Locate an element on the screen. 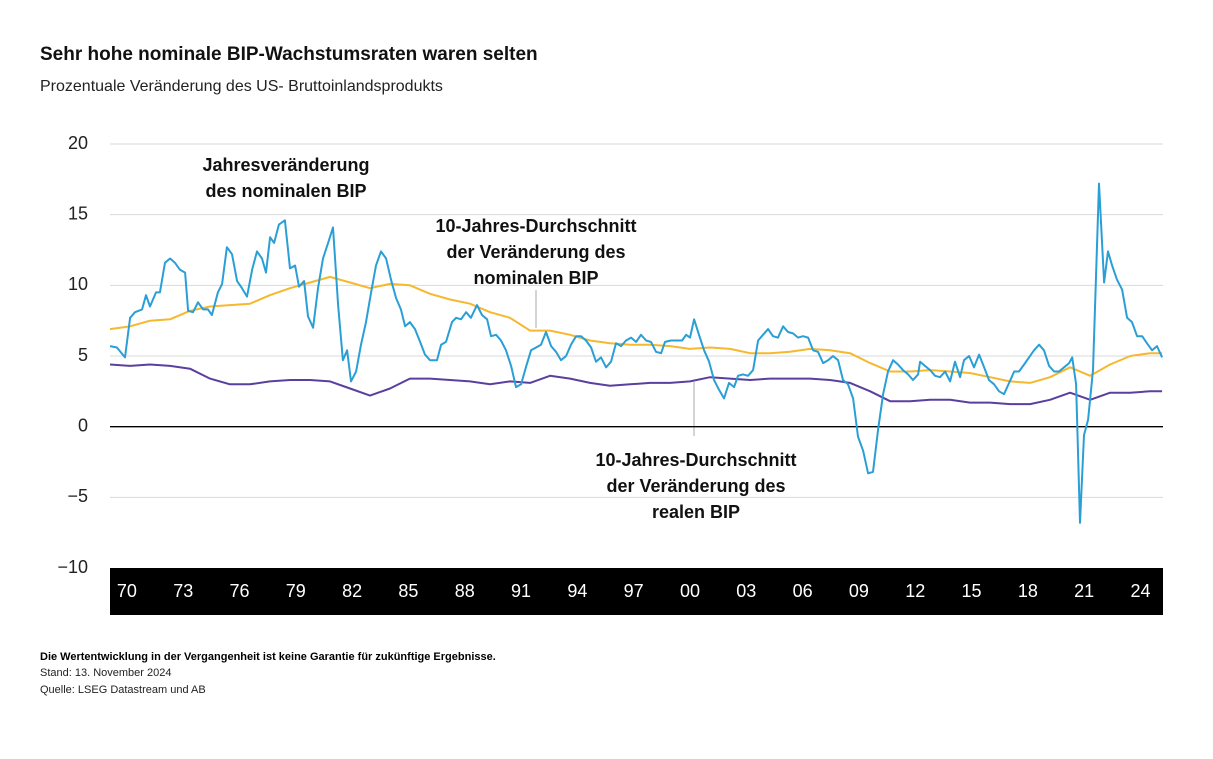 The height and width of the screenshot is (759, 1213). x-tick-label: 06 is located at coordinates (803, 591).